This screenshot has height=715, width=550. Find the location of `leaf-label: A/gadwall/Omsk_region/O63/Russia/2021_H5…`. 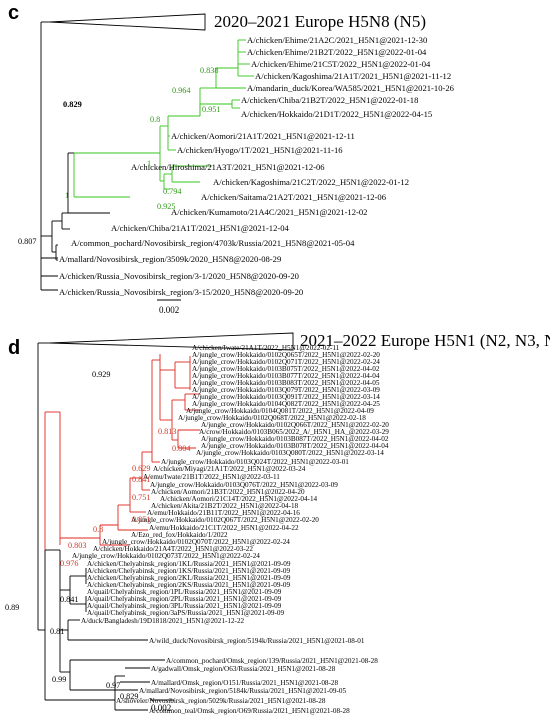

leaf-label: A/gadwall/Omsk_region/O63/Russia/2021_H5… is located at coordinates (243, 669).